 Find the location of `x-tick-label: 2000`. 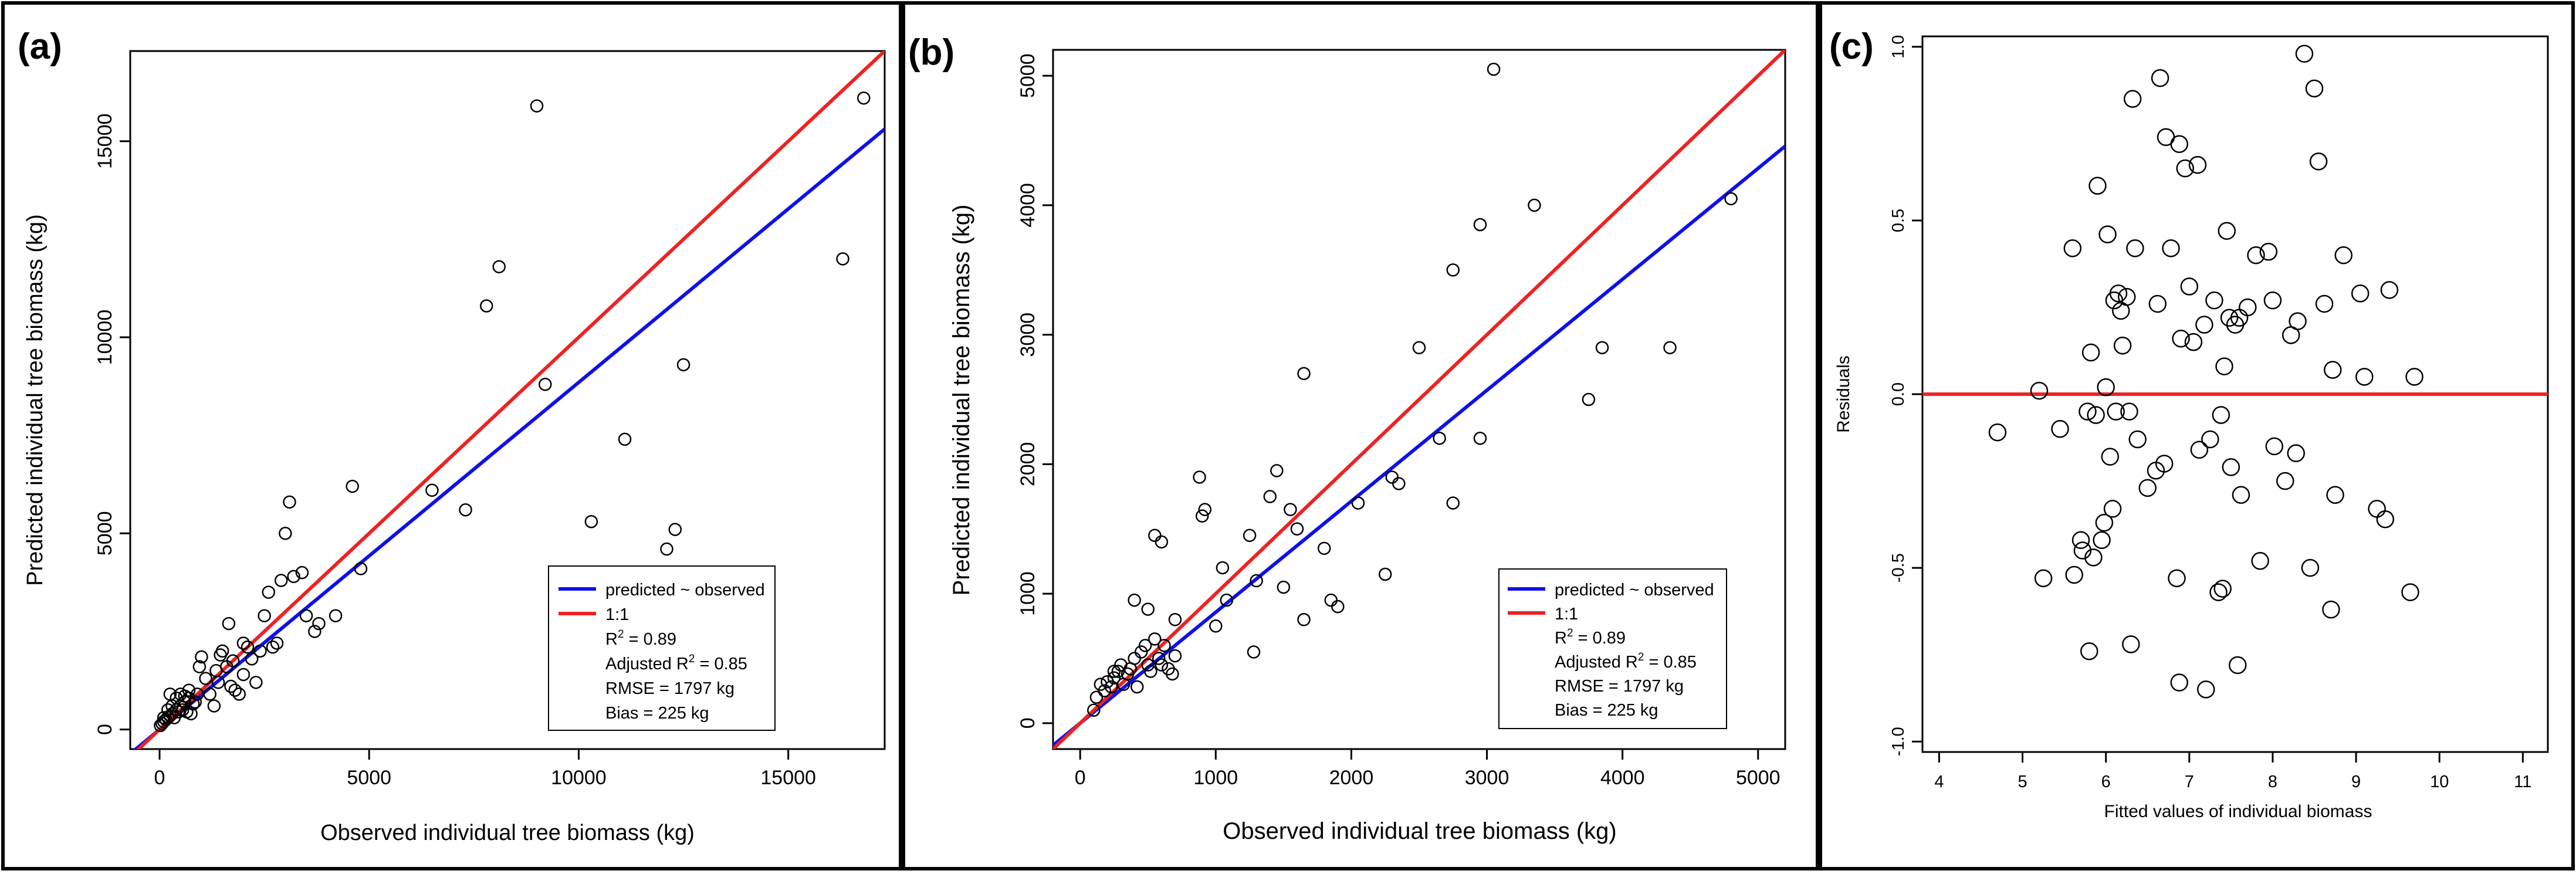

x-tick-label: 2000 is located at coordinates (1351, 778).